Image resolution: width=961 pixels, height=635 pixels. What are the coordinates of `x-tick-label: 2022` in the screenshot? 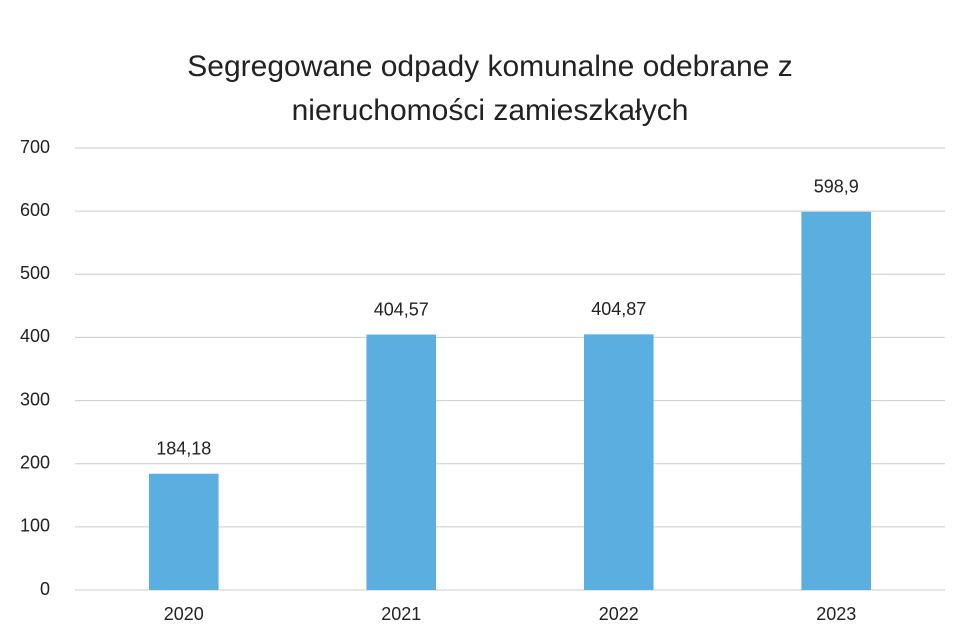 It's located at (619, 614).